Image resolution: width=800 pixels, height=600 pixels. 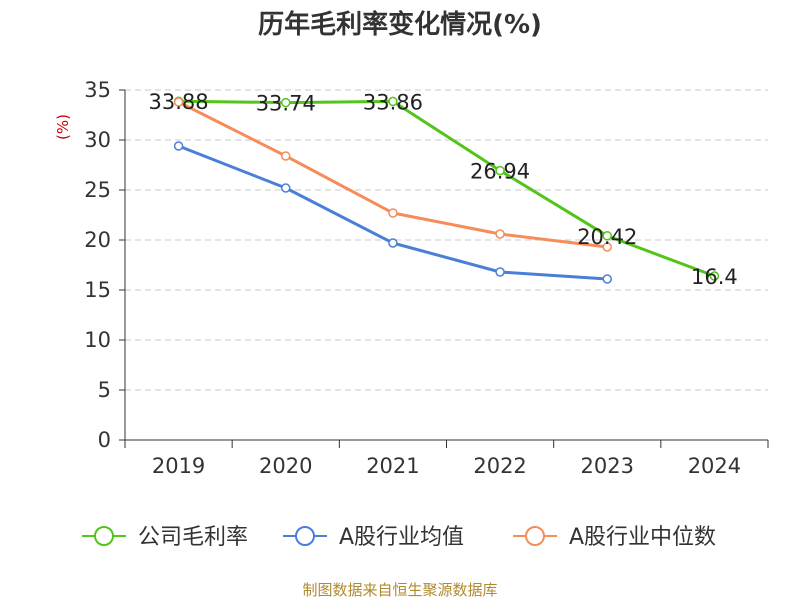 I want to click on x-tick-label: 2023, so click(x=607, y=466).